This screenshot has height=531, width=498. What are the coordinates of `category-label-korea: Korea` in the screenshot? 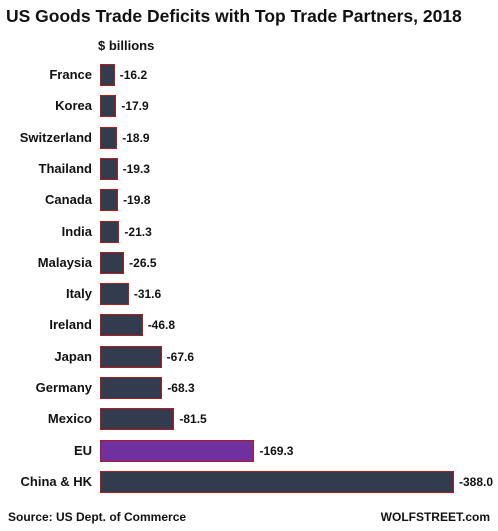 It's located at (73, 106).